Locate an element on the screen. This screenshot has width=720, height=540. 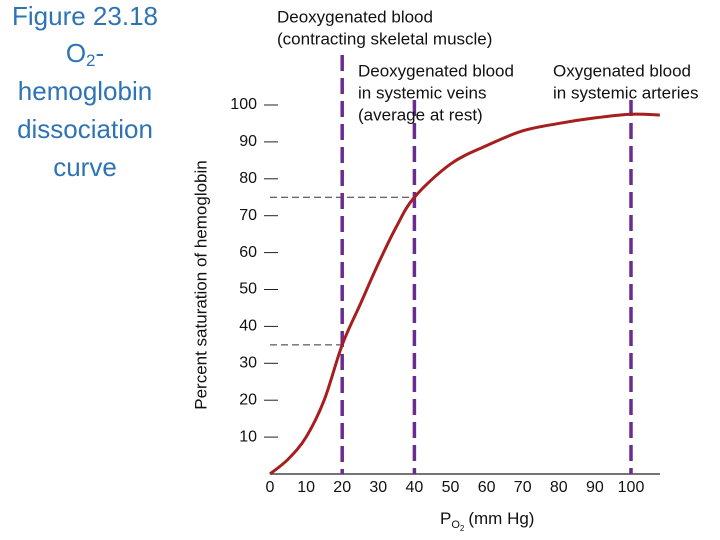
marker-label: Oxygenated blood is located at coordinates (622, 70).